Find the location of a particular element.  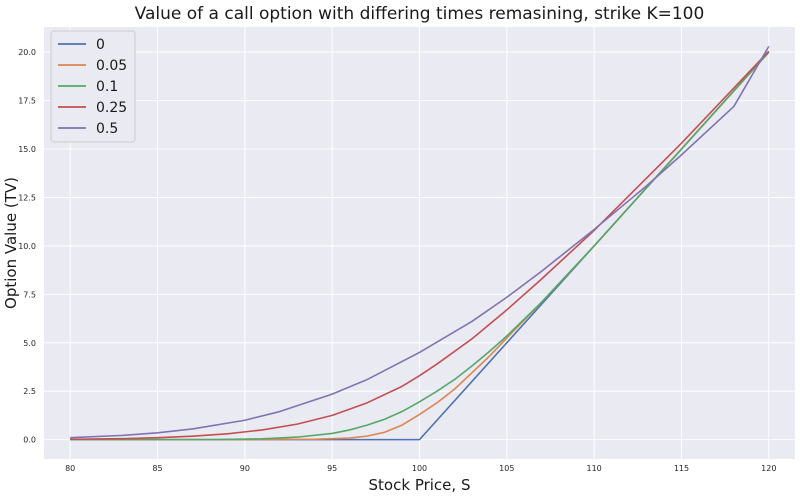

y-tick-label: 20.0 is located at coordinates (27, 52).